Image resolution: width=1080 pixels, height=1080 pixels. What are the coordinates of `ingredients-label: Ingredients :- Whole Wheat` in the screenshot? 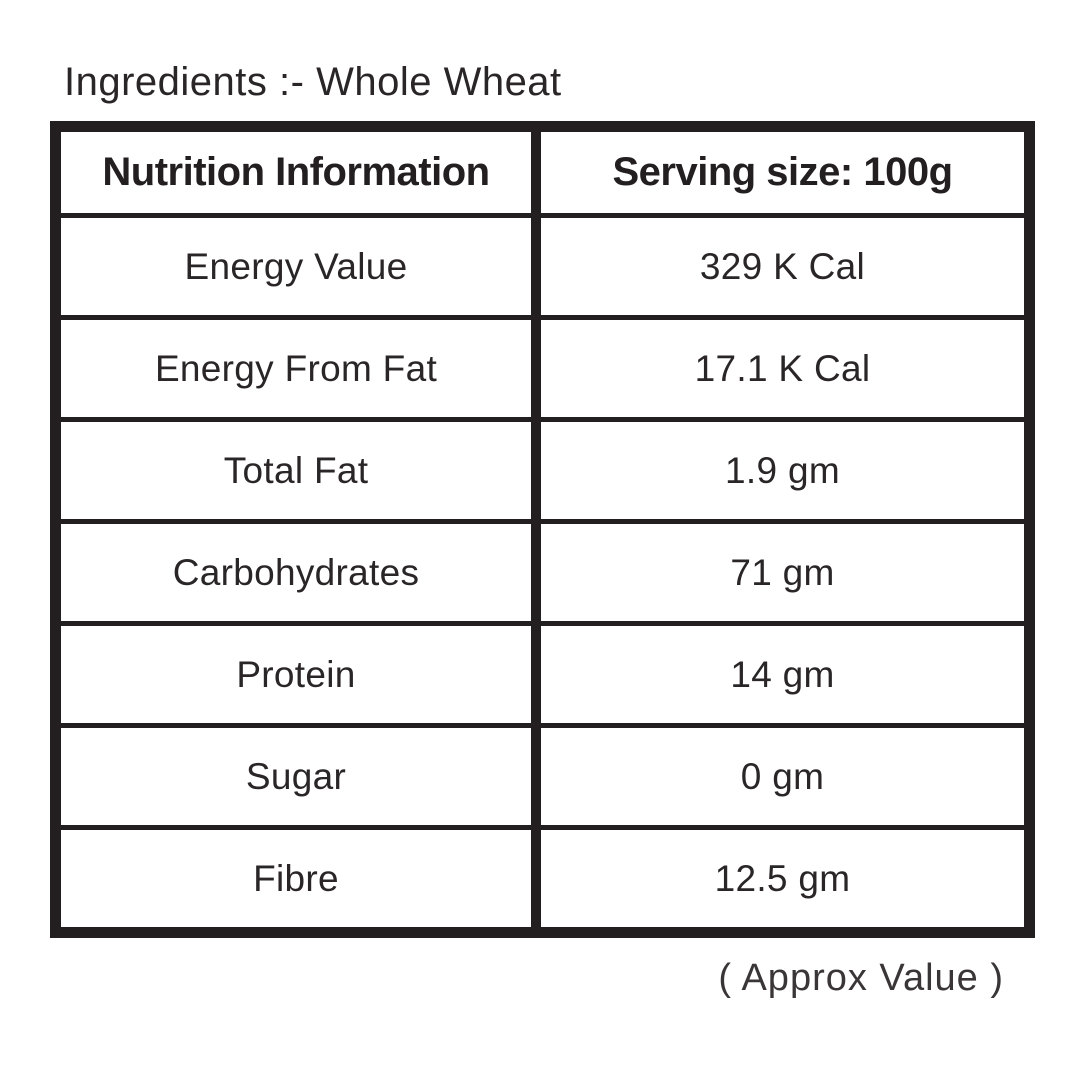 It's located at (313, 82).